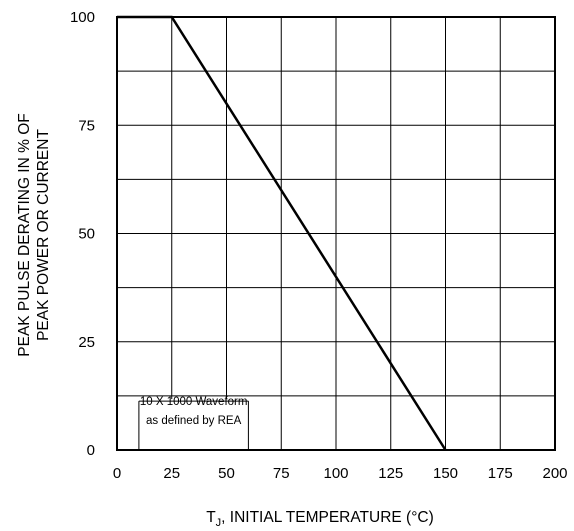 Image resolution: width=574 pixels, height=531 pixels. Describe the element at coordinates (24, 234) in the screenshot. I see `y-axis-title-line-1: PEAK PULSE DERATING IN % OF` at that location.